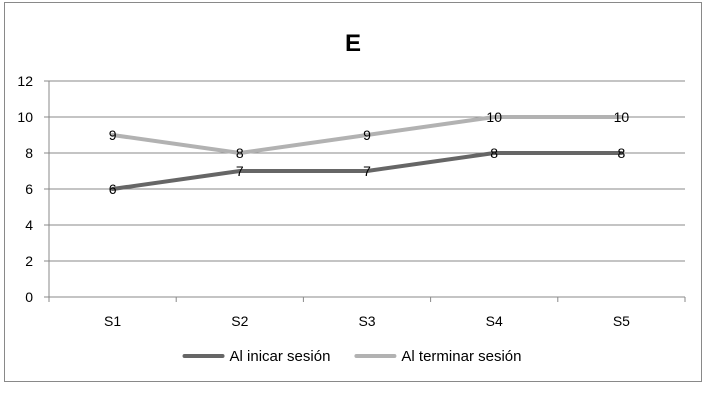 The image size is (707, 419). I want to click on y-tick-label: 12, so click(25, 81).